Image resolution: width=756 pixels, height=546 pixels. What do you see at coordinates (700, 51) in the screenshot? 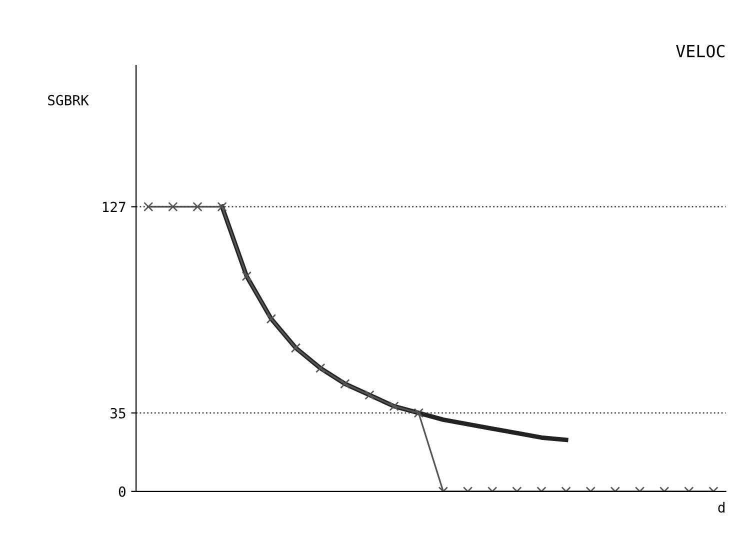
I see `chart-title: VELOC` at bounding box center [700, 51].